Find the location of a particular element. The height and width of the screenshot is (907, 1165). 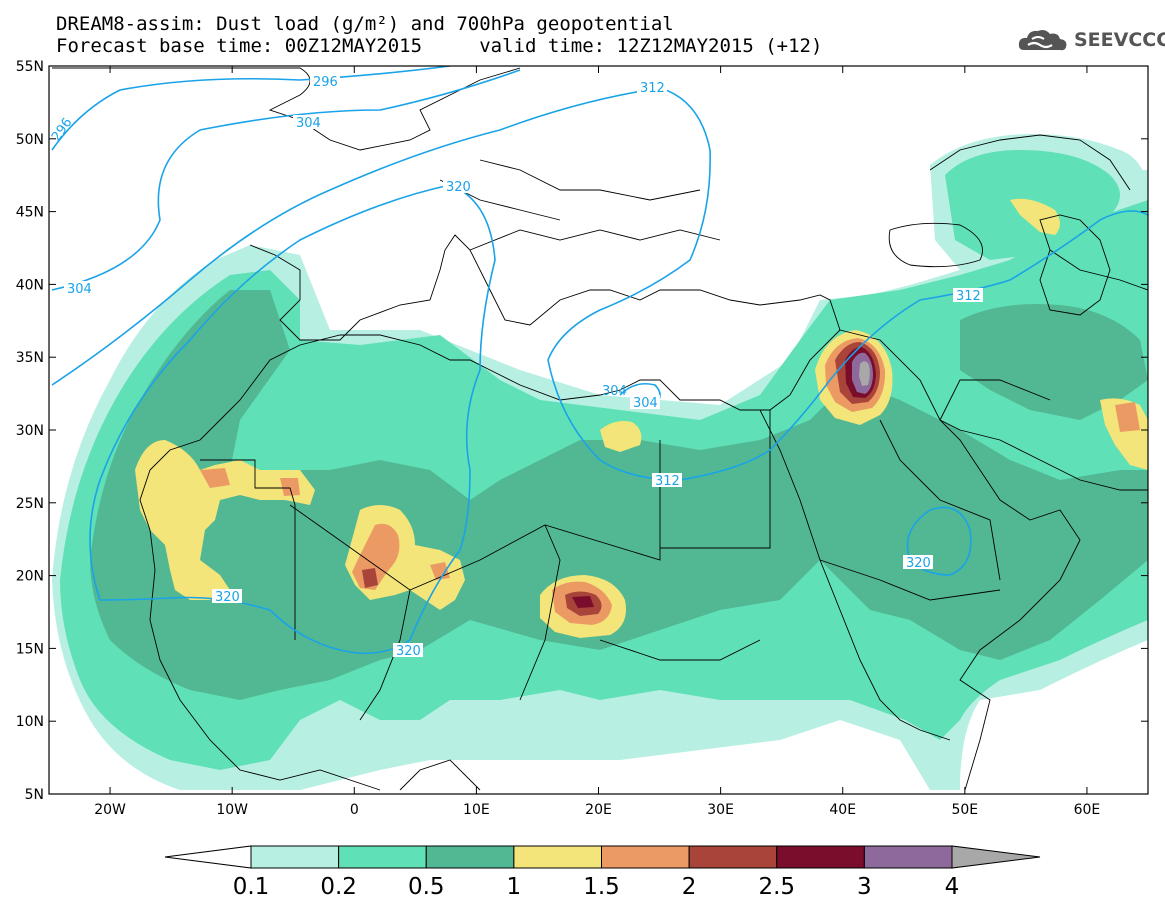

lon-tick-label: 20E is located at coordinates (598, 810).